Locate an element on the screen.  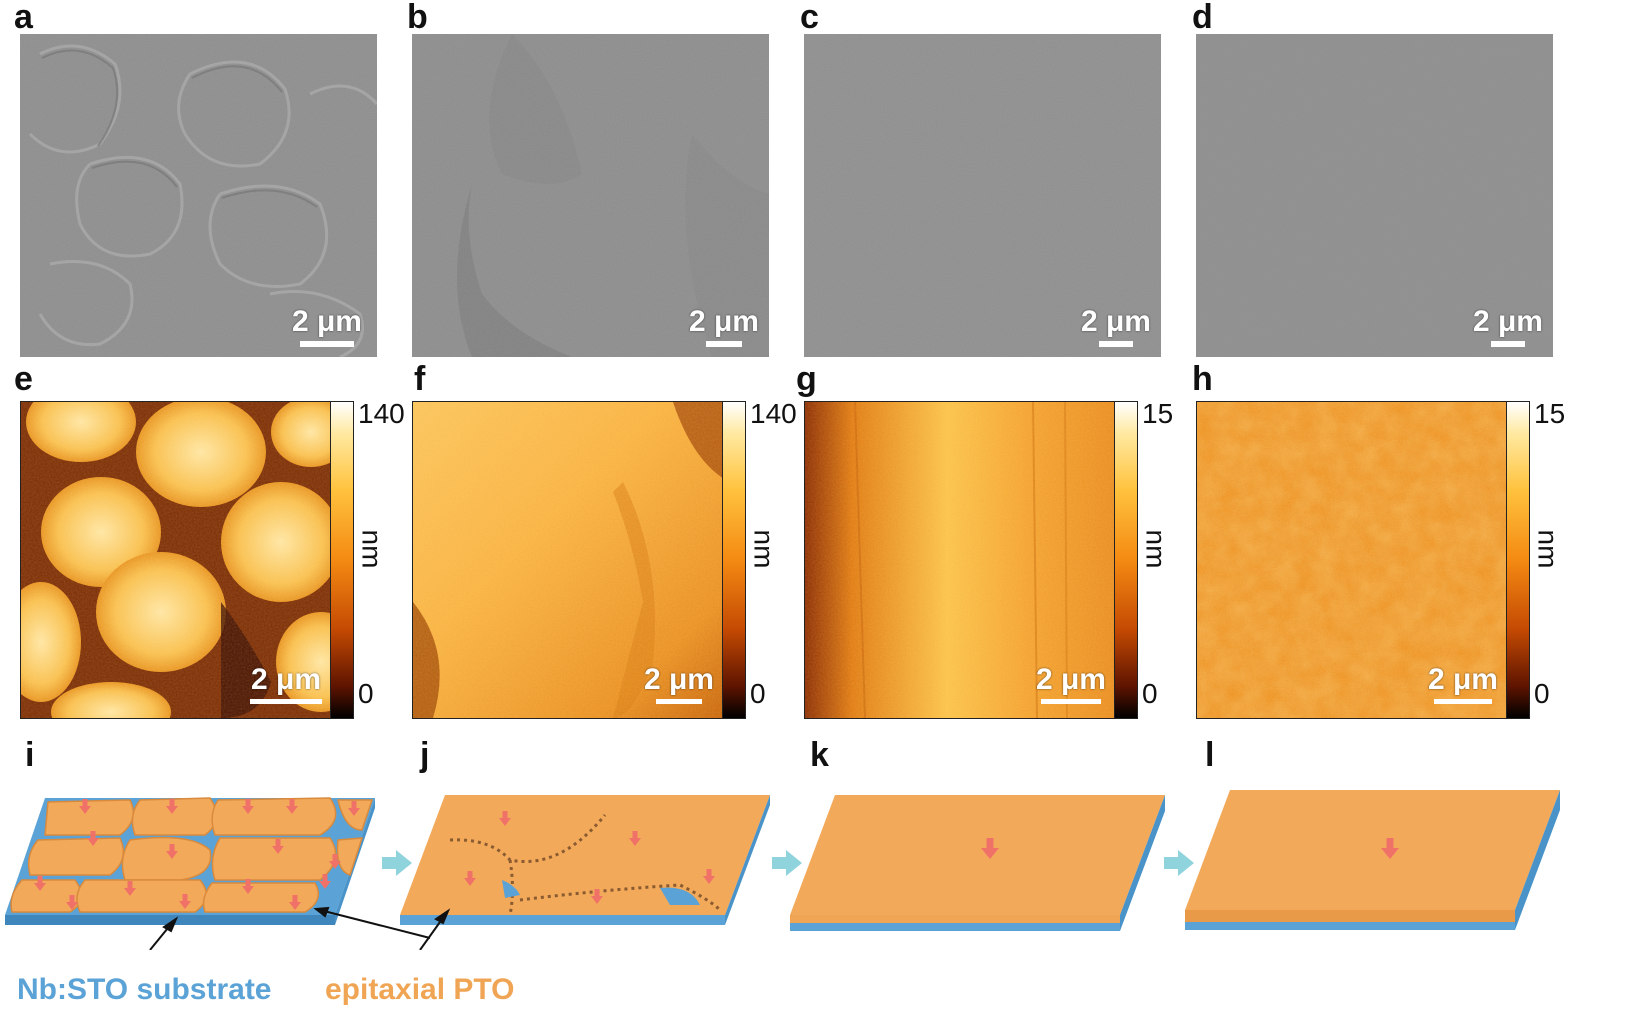
colorbar-unit-h: nm is located at coordinates (1548, 549).